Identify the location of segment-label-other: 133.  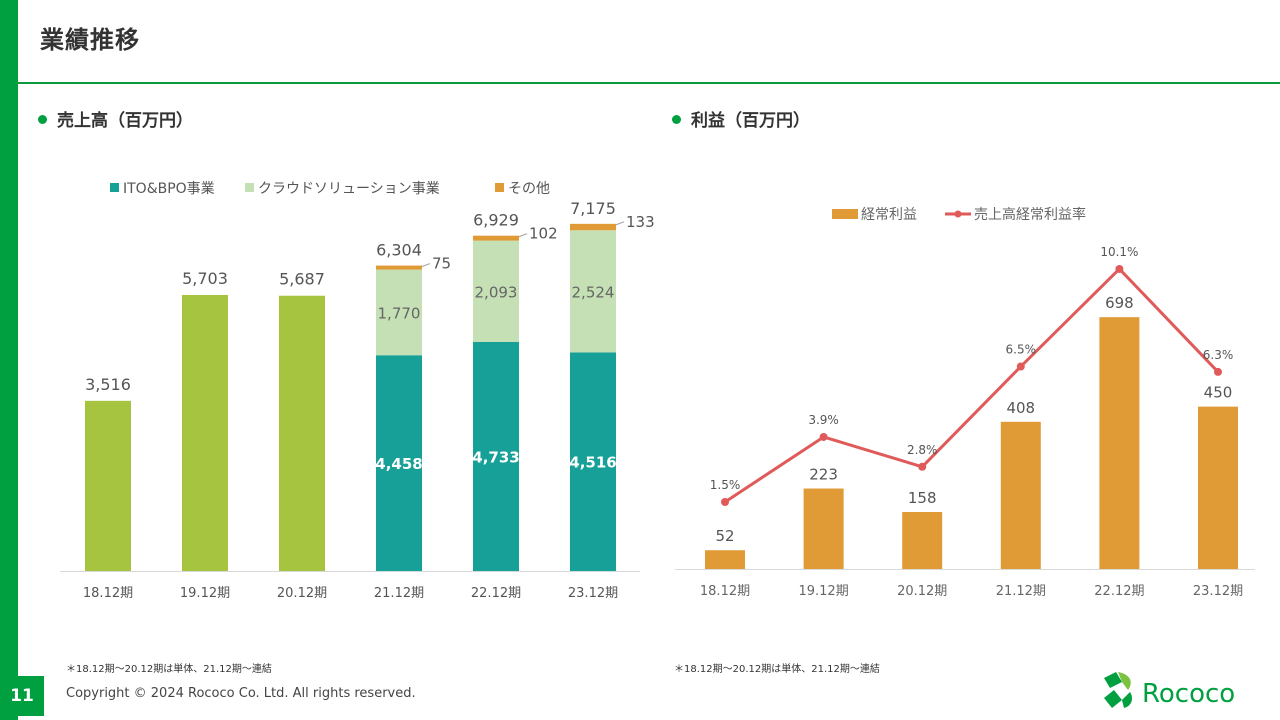
(640, 222).